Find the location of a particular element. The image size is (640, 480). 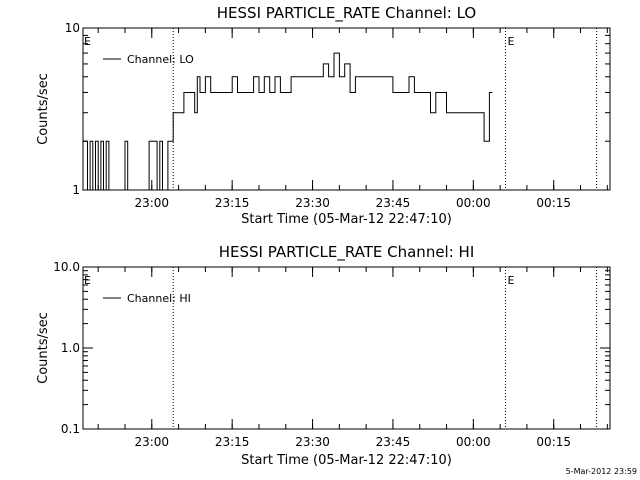

lo-x-axis-label: Start Time (05-Mar-12 22:47:10) is located at coordinates (346, 219).